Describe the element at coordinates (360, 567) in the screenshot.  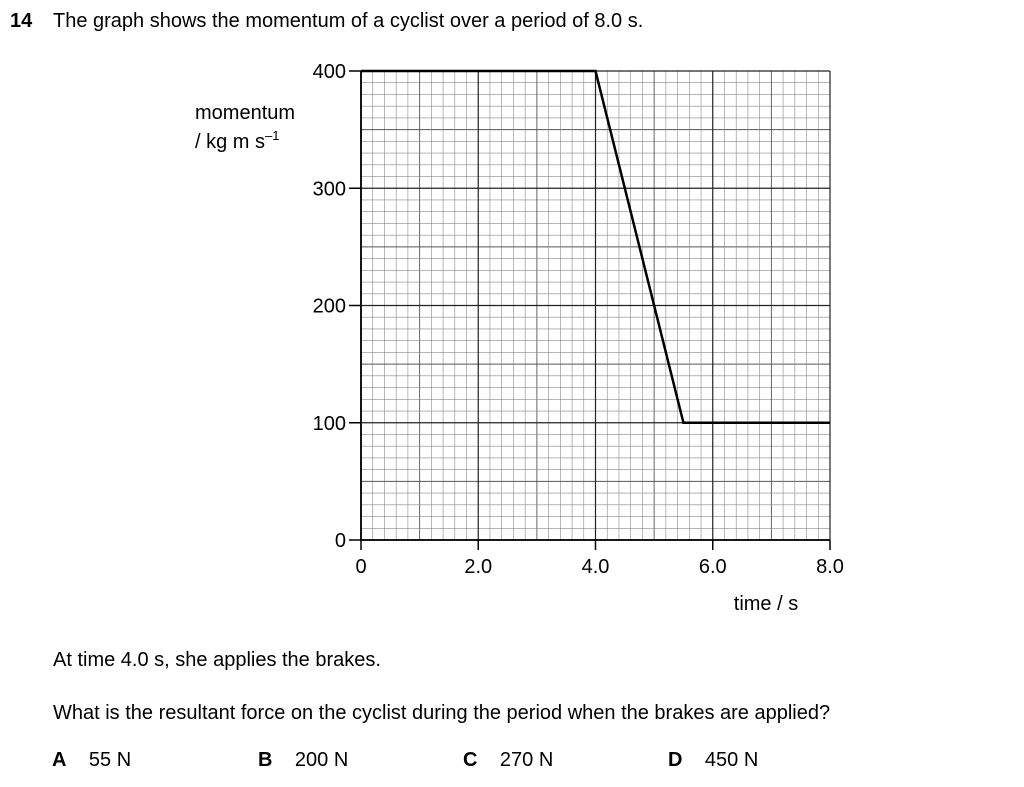
I see `x-tick-label: 0` at that location.